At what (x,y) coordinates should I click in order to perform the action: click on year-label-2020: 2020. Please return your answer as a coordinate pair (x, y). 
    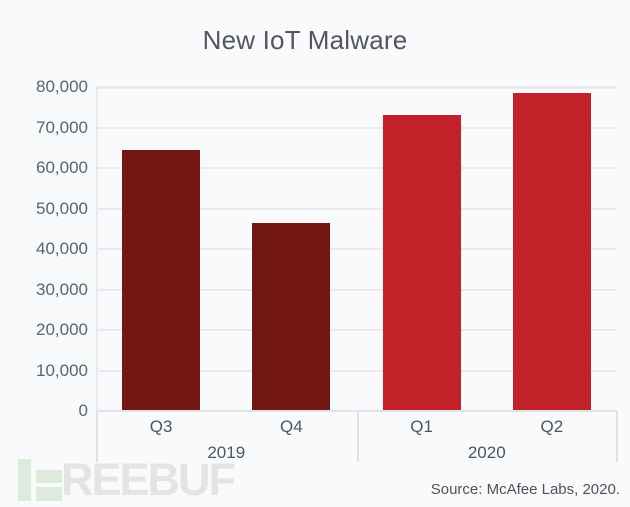
    Looking at the image, I should click on (486, 452).